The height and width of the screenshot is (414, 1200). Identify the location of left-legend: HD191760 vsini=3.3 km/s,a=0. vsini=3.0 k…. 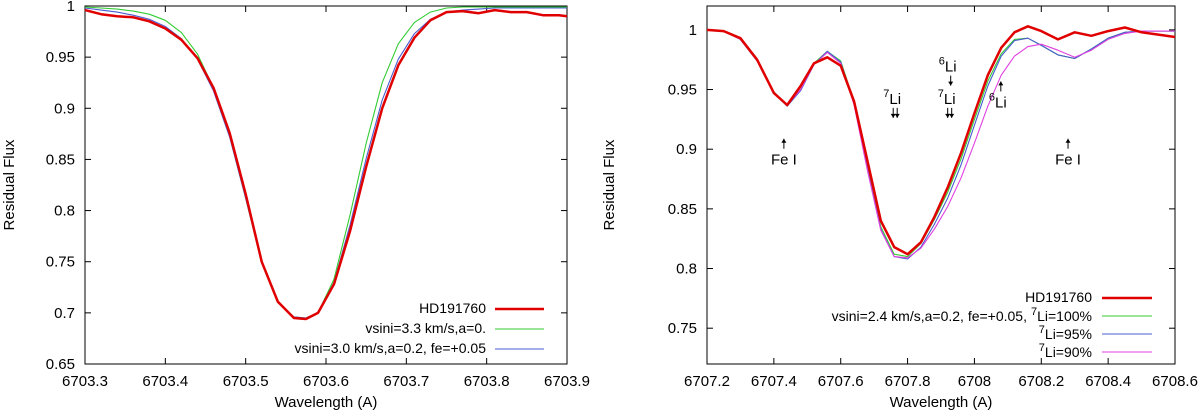
(419, 328).